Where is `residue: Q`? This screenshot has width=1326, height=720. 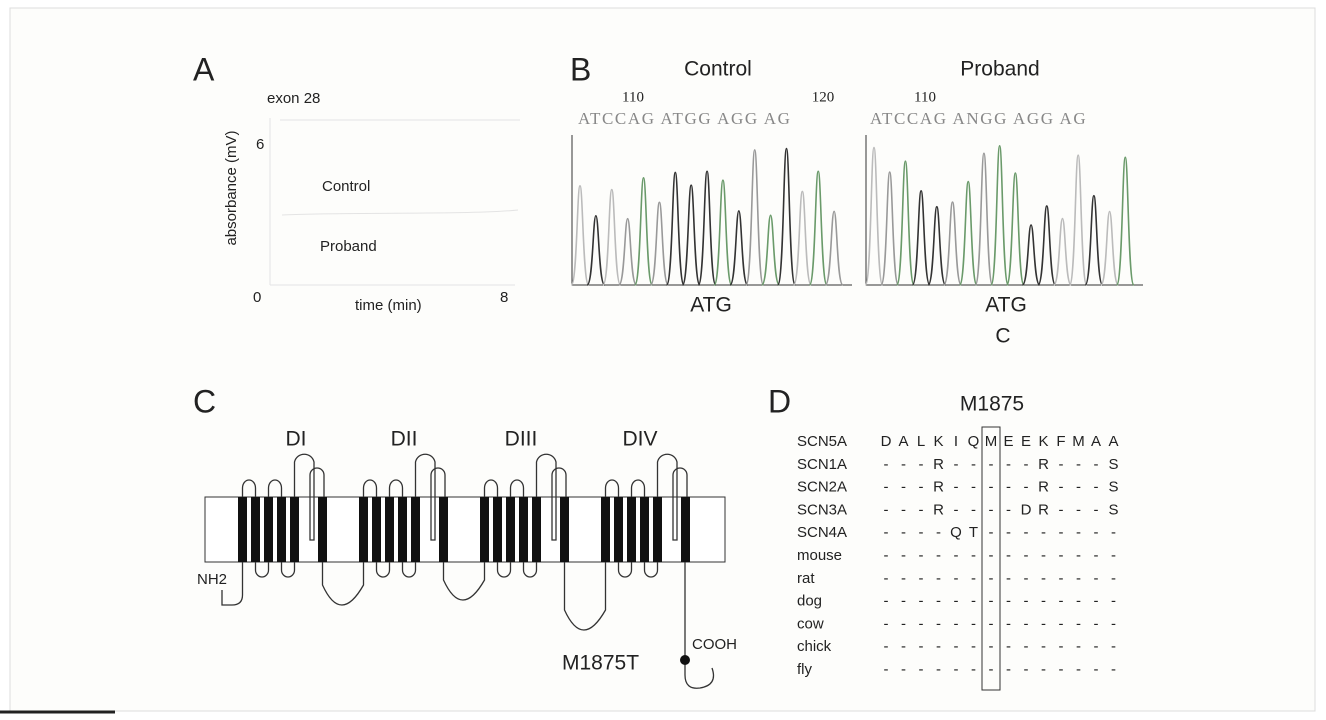 residue: Q is located at coordinates (956, 532).